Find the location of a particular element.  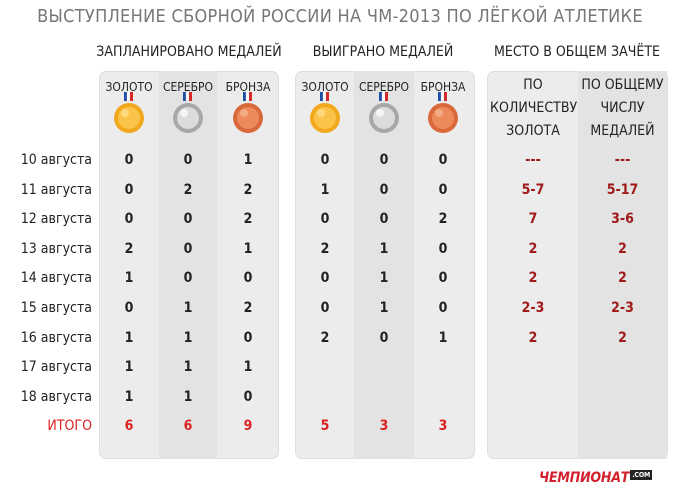

won-medals-header: ВЫИГРАНО МЕДАЛЕЙ is located at coordinates (383, 52).